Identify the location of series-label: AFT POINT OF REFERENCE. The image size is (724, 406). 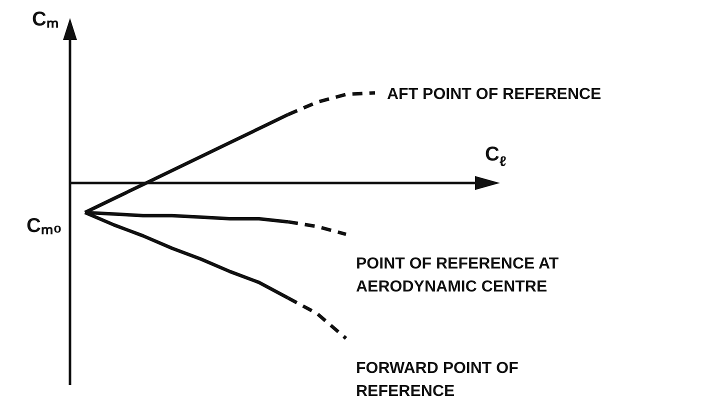
(494, 95).